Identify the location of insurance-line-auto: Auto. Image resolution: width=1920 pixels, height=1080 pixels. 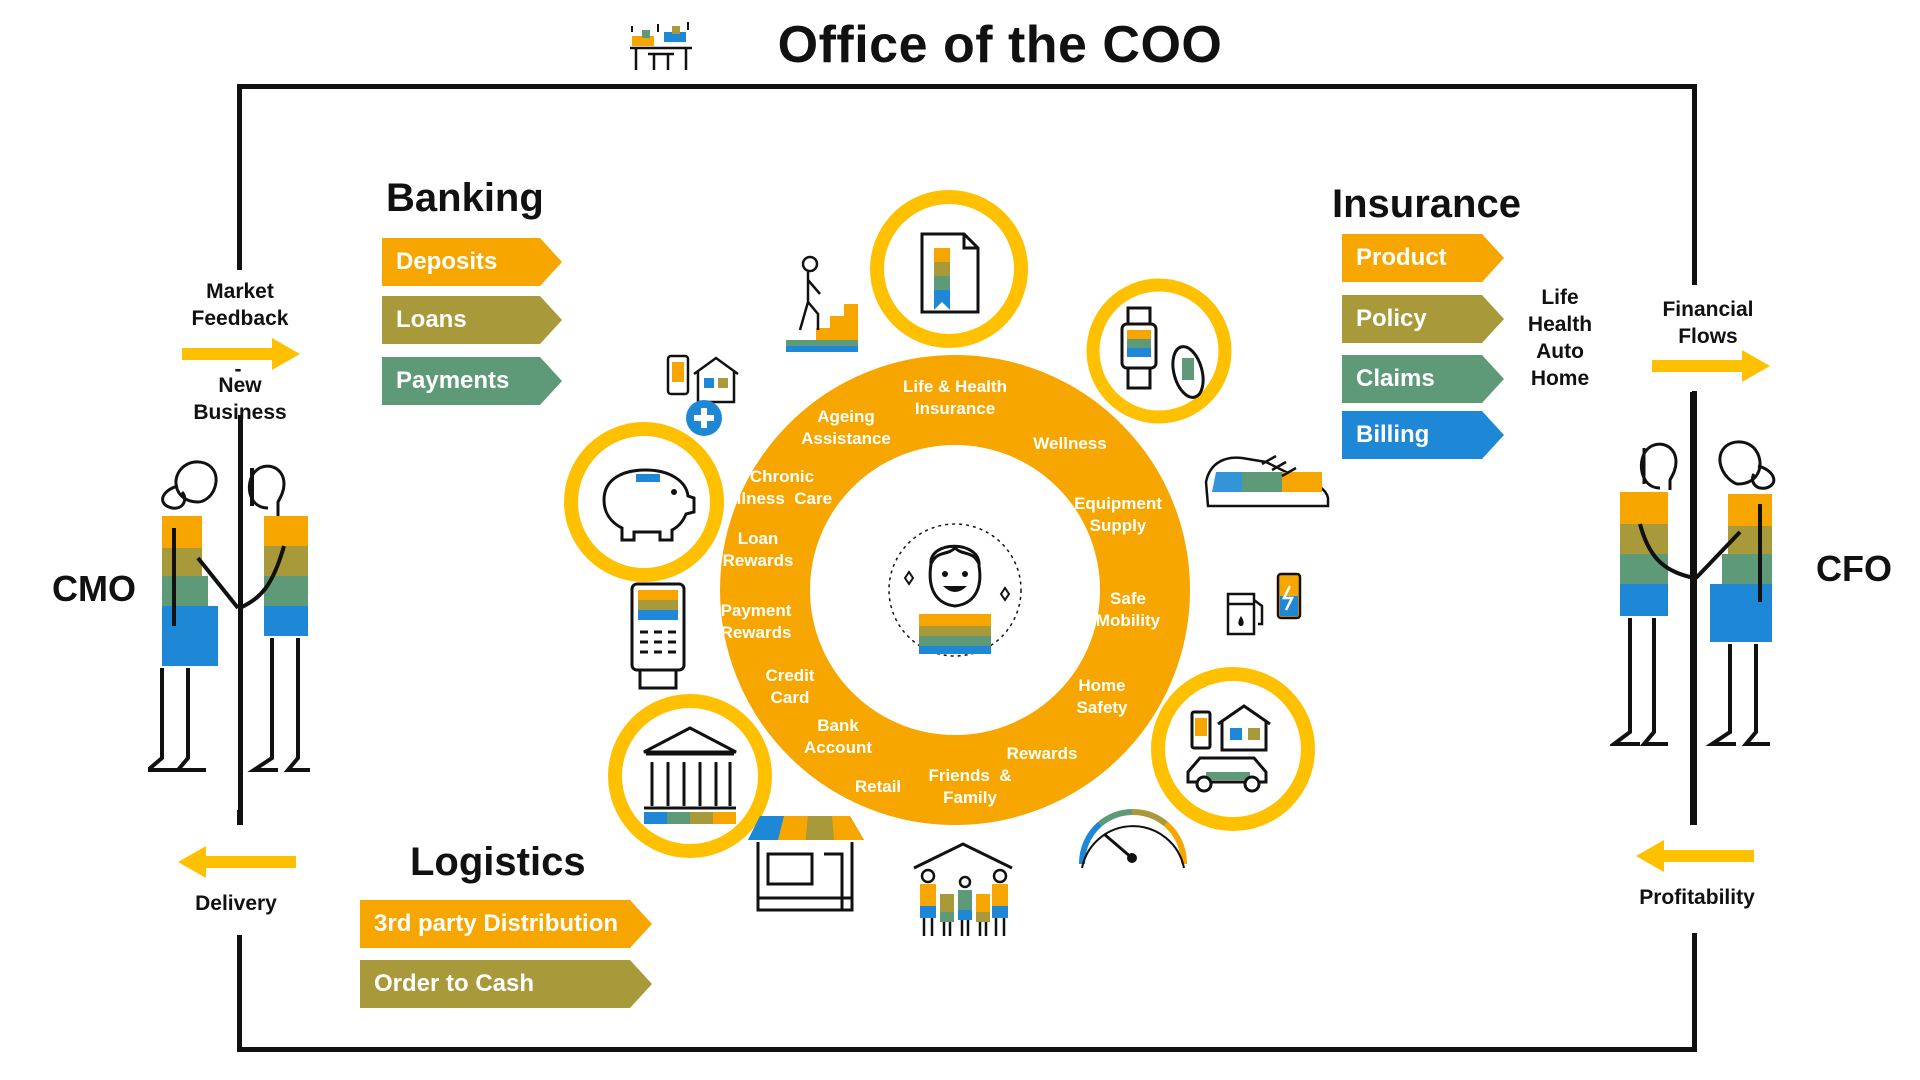
(1560, 351).